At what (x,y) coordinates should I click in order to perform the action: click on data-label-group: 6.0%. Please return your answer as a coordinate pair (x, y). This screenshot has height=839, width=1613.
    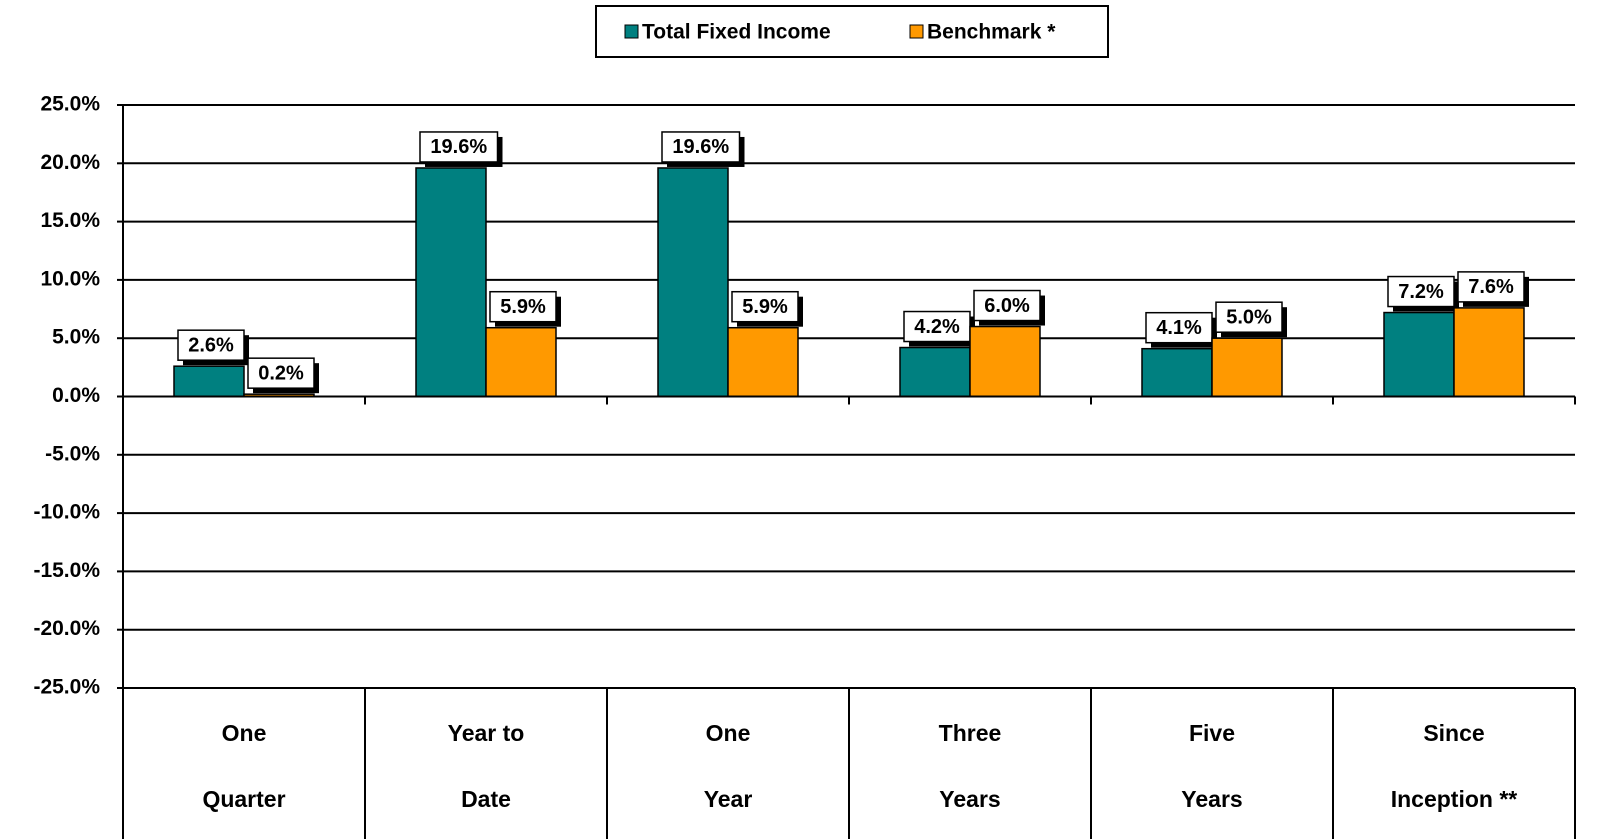
    Looking at the image, I should click on (1009, 307).